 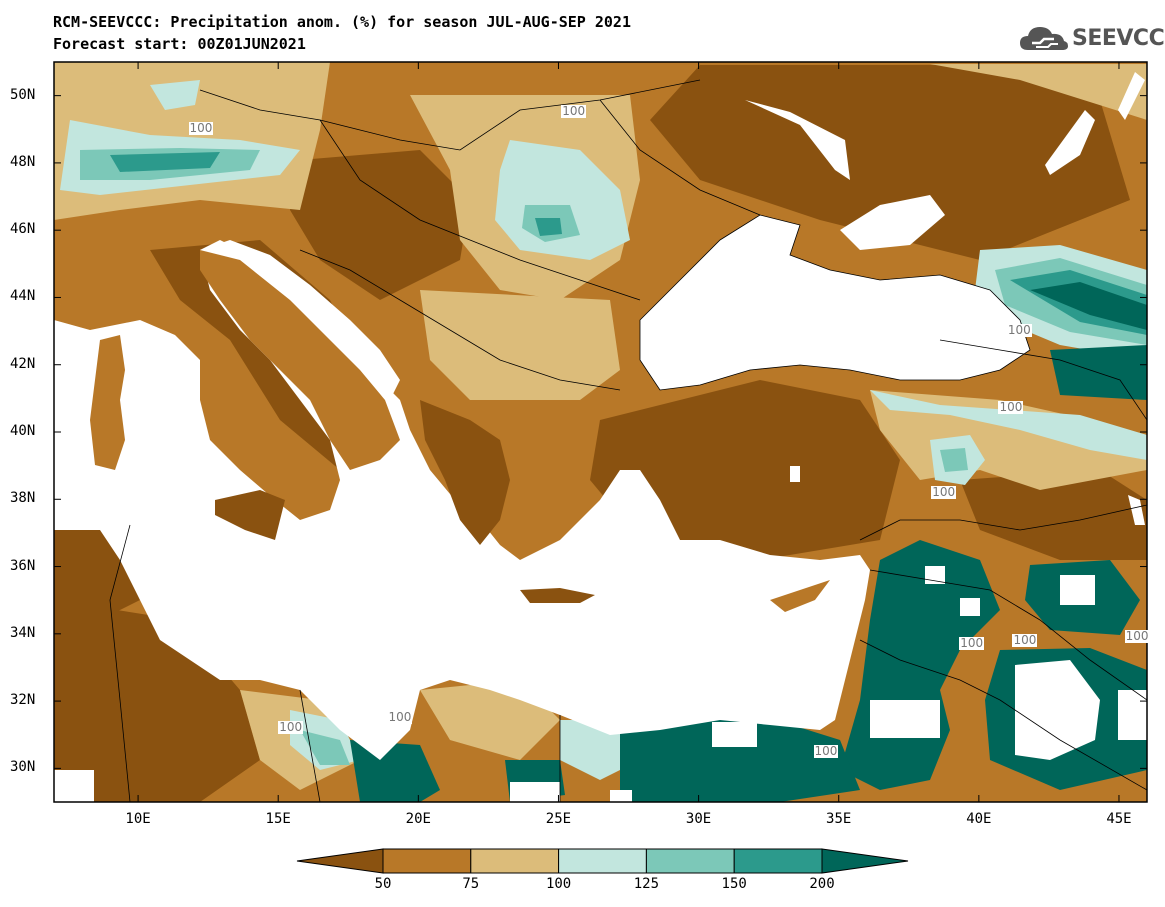 What do you see at coordinates (1044, 38) in the screenshot?
I see `cloud-icon` at bounding box center [1044, 38].